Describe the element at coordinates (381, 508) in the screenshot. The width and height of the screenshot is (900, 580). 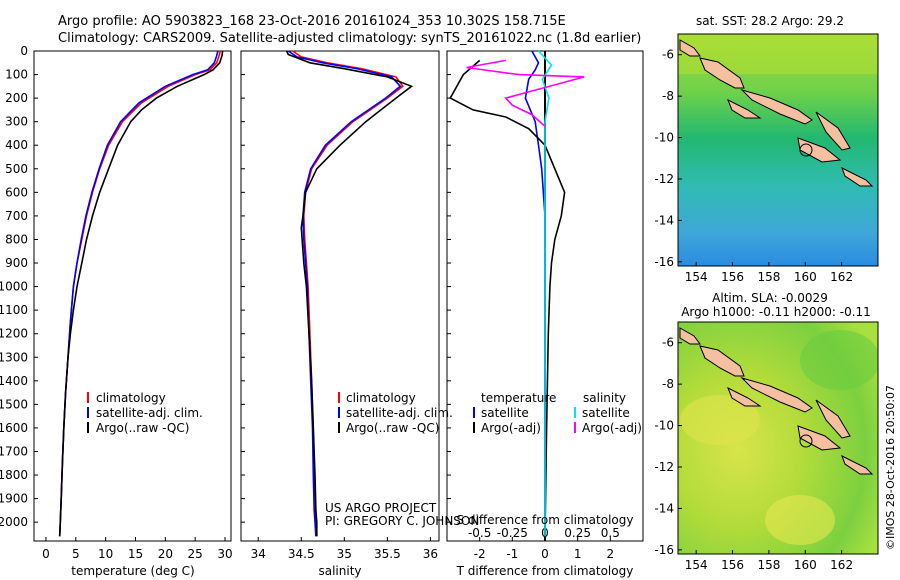
I see `credit-project: US ARGO PROJECT` at that location.